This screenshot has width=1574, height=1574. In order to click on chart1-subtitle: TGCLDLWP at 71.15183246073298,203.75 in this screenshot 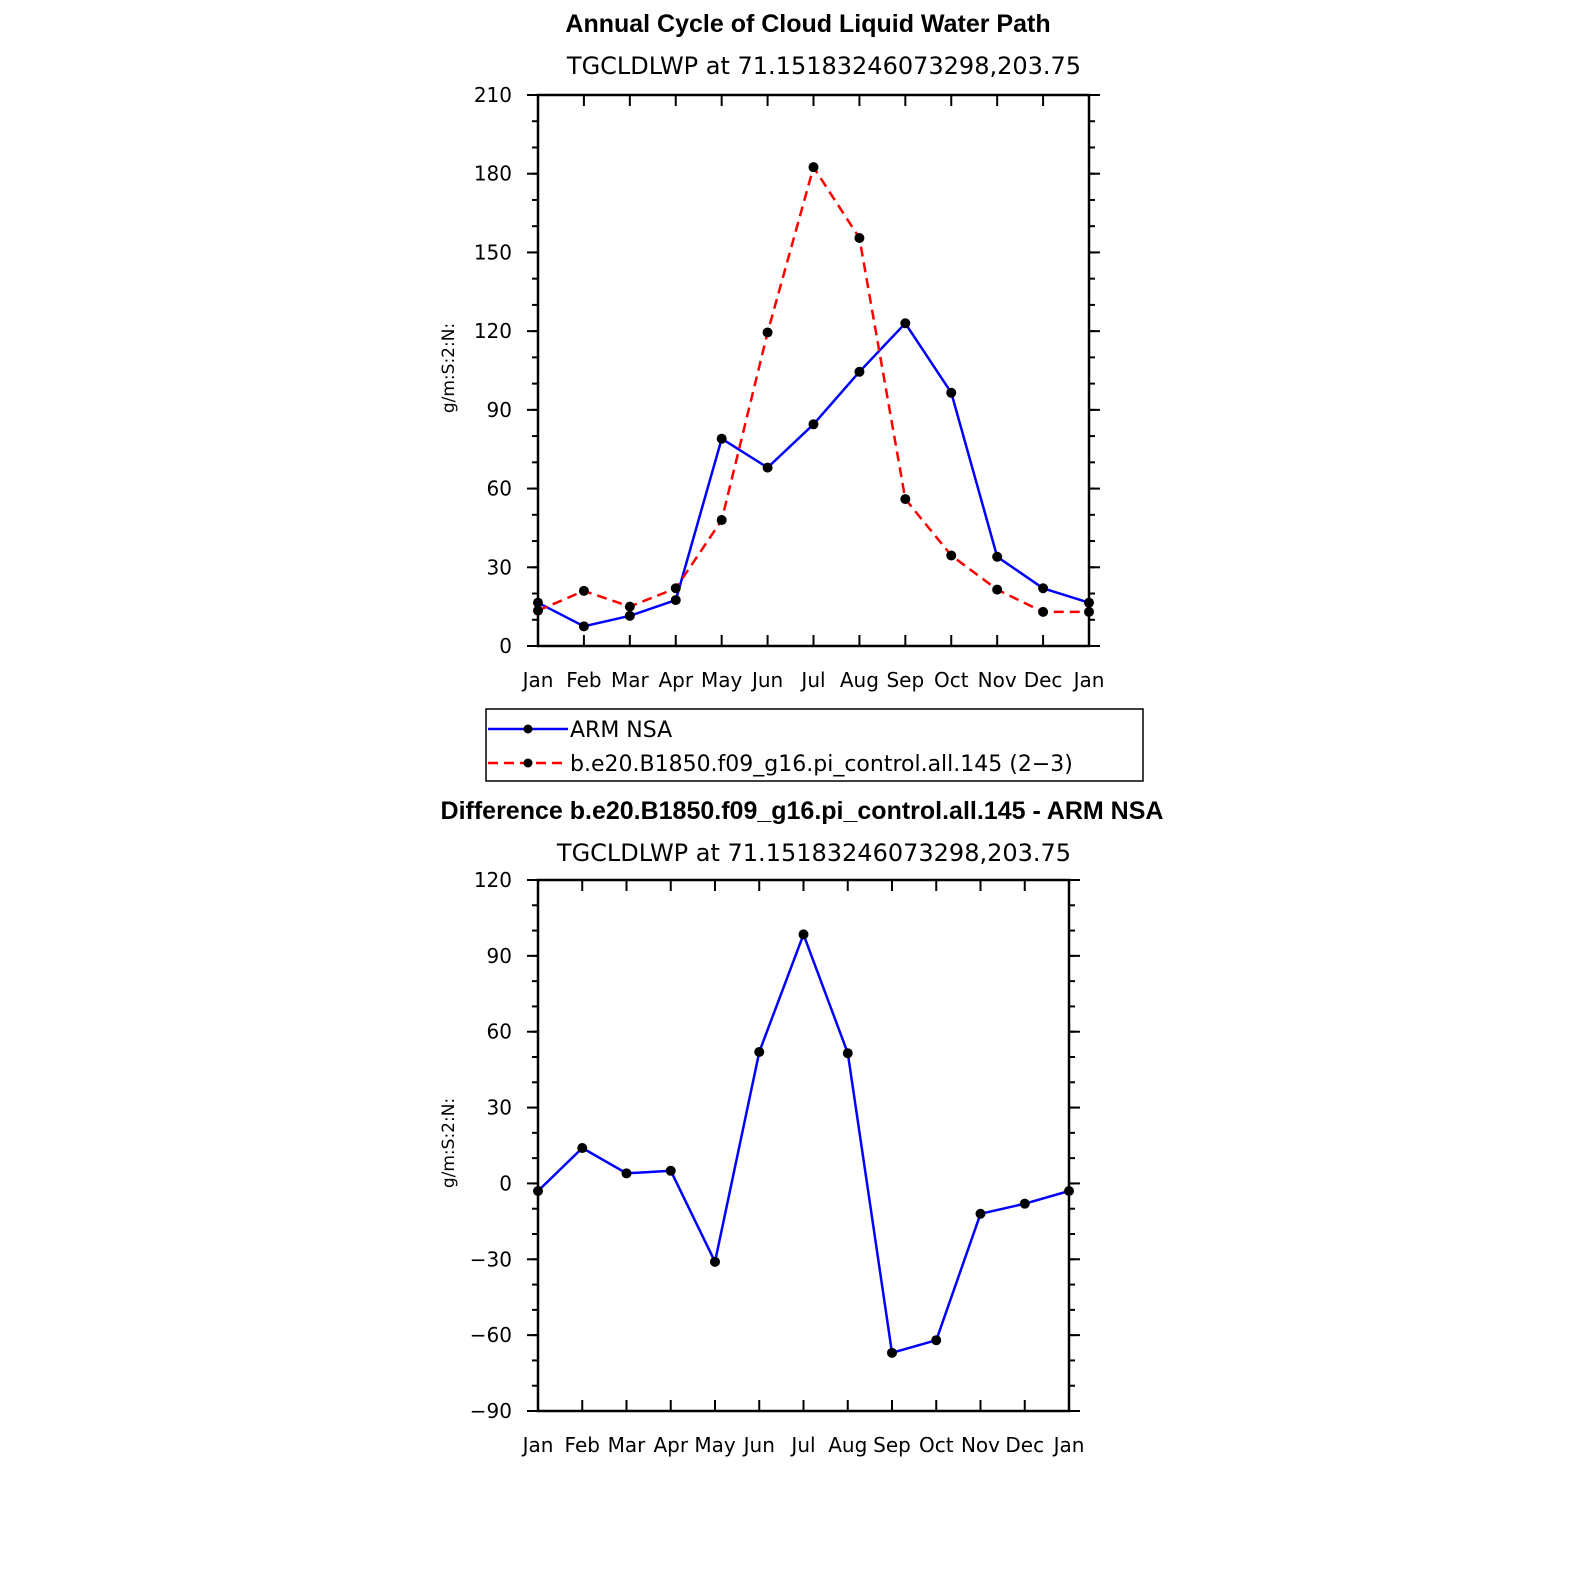, I will do `click(823, 66)`.